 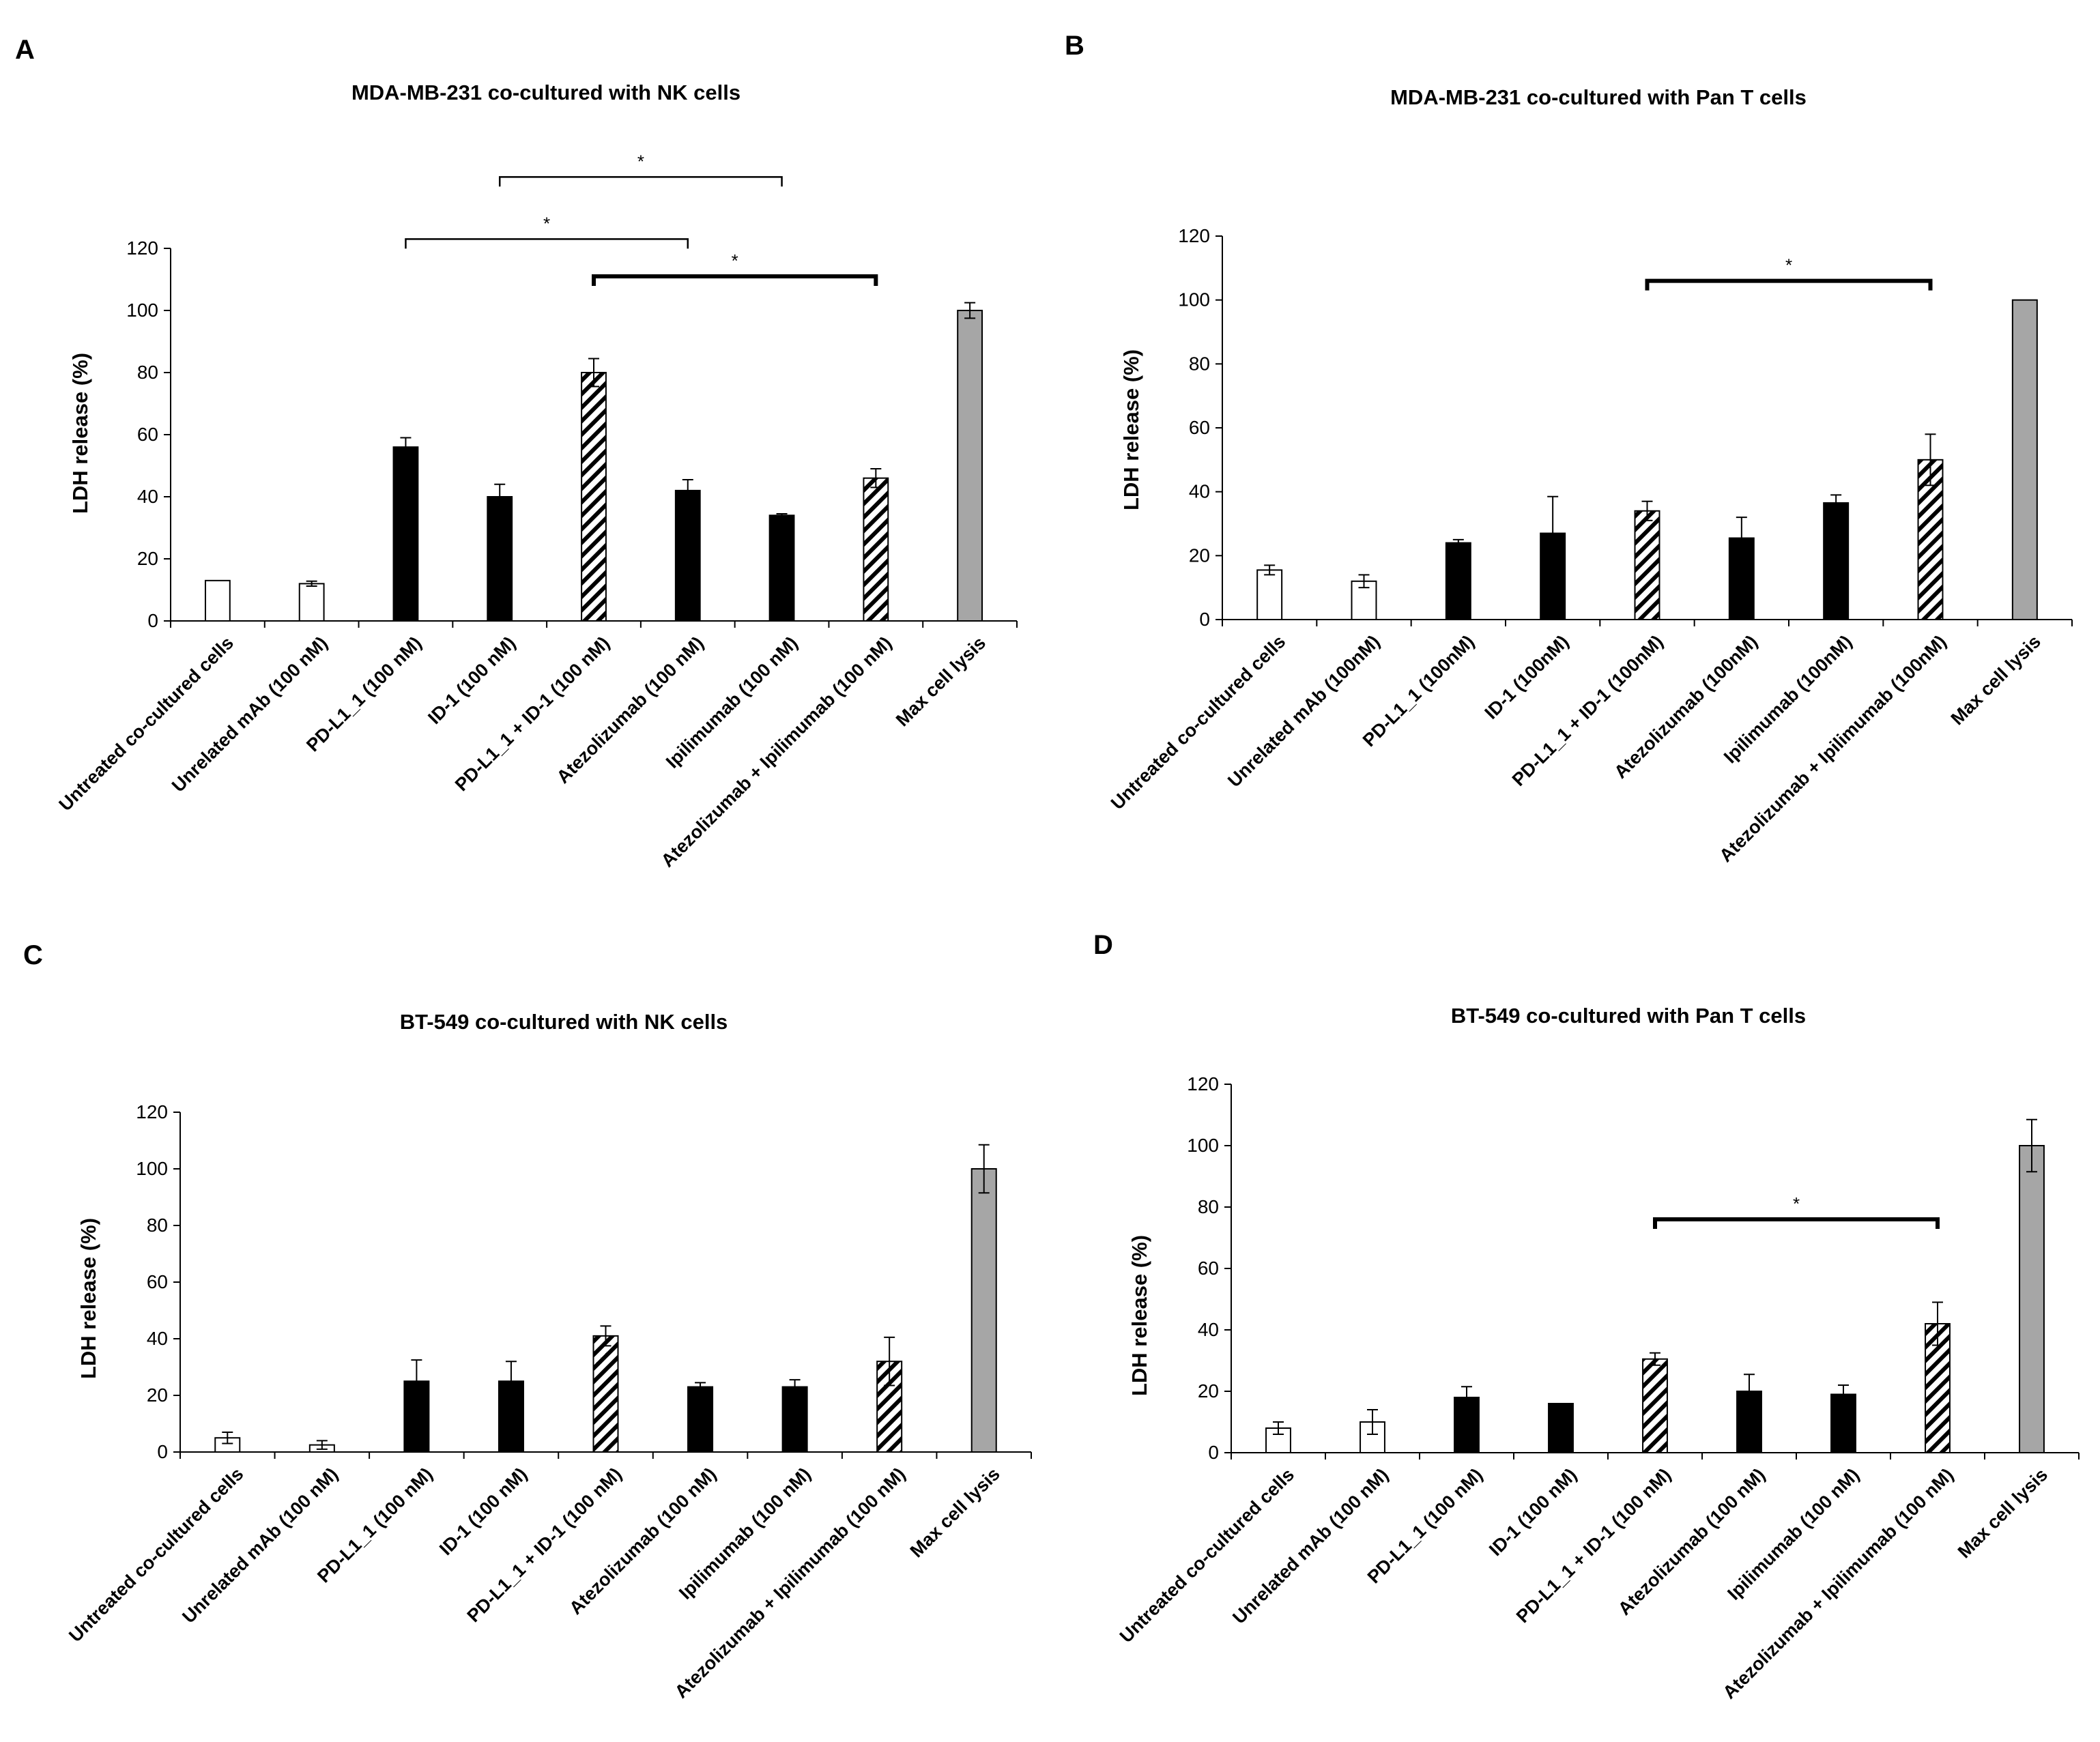 What do you see at coordinates (1587, 710) in the screenshot?
I see `x-tick-label: PD-L1_1 + ID-1 (100nM)` at bounding box center [1587, 710].